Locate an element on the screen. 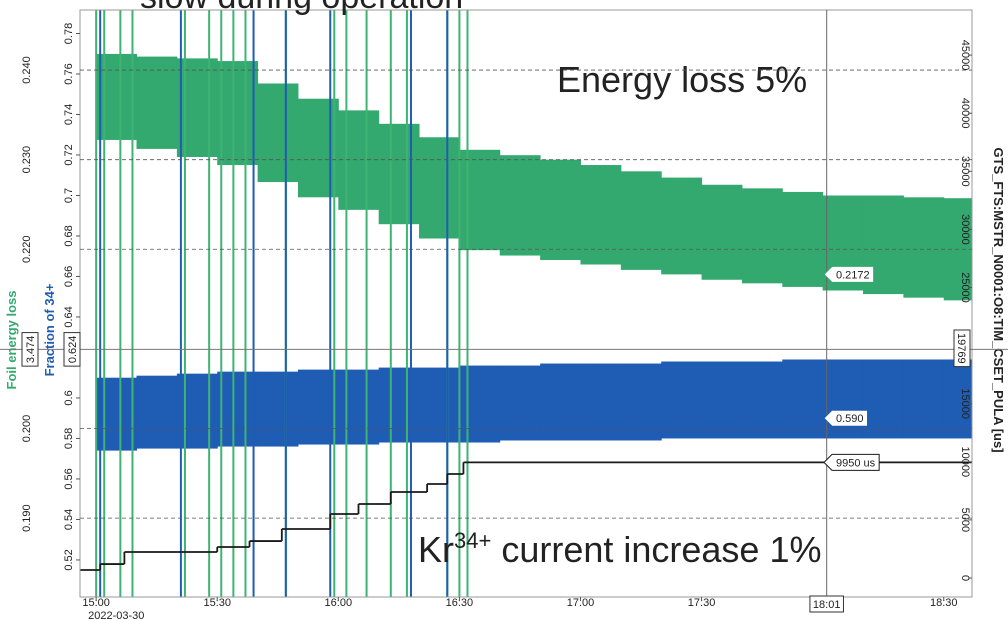 This screenshot has width=1008, height=621. cursor-readout-text: 19769 is located at coordinates (961, 348).